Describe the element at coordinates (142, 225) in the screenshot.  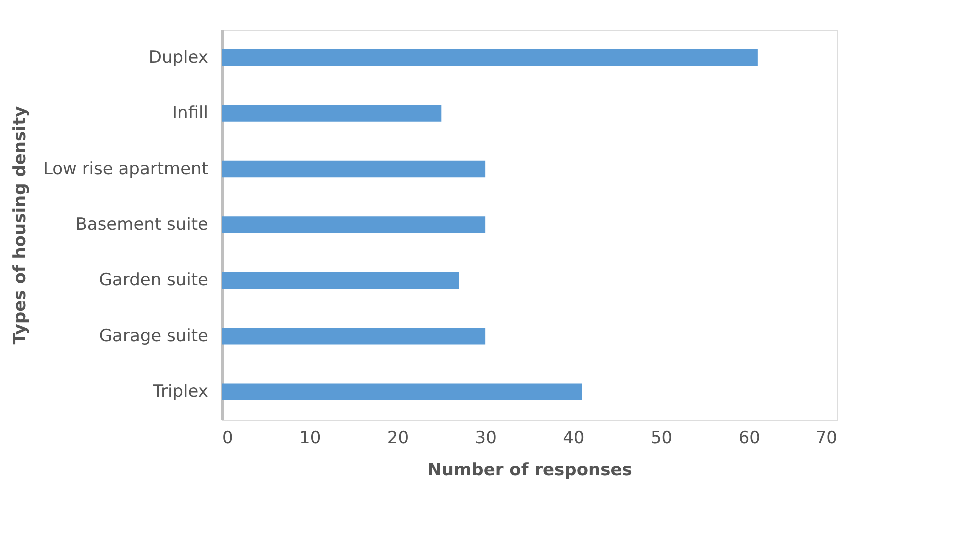
I see `y-tick-label: Basement suite` at that location.